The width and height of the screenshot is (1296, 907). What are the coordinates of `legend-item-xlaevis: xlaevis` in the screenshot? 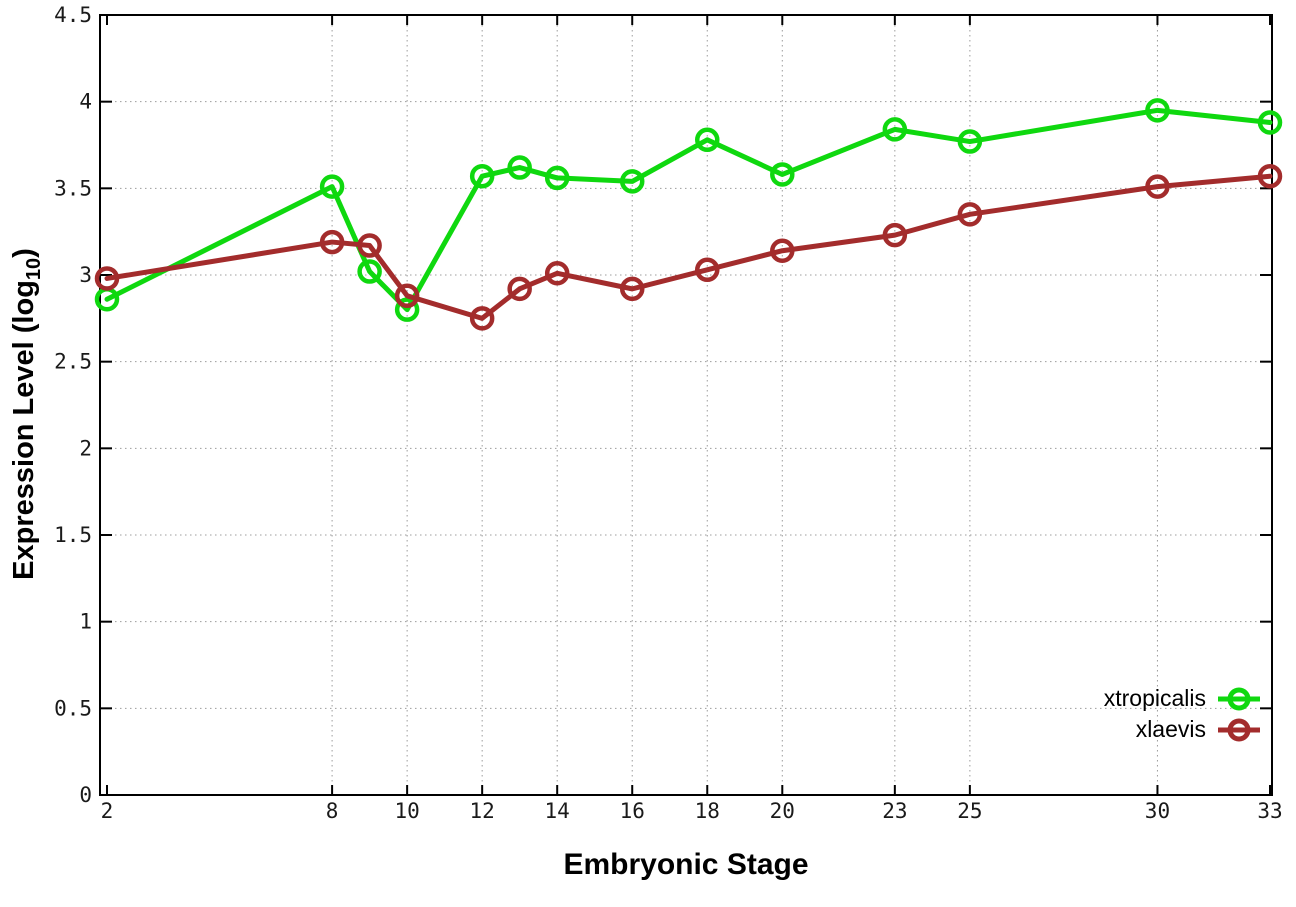 It's located at (1183, 729).